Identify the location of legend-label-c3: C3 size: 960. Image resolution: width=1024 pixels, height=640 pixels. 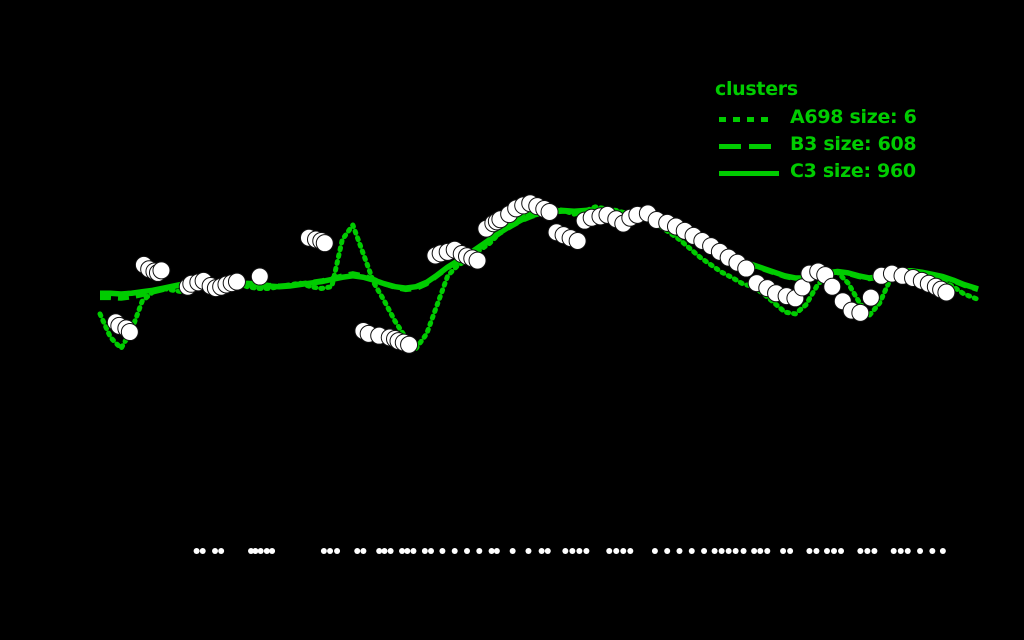
(853, 171).